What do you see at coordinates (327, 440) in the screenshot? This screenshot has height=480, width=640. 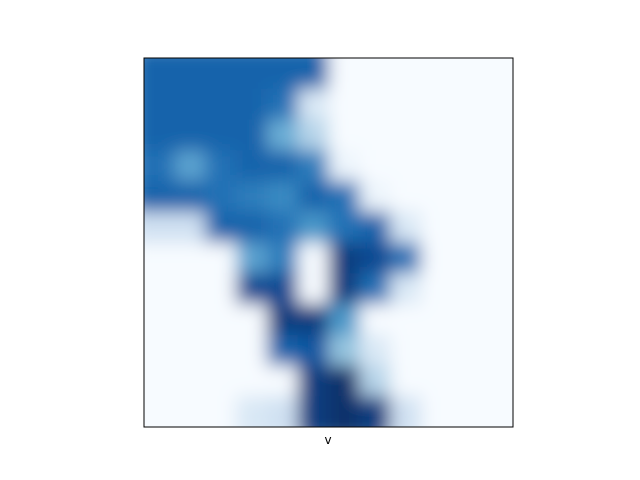 I see `x-axis-label: v` at bounding box center [327, 440].